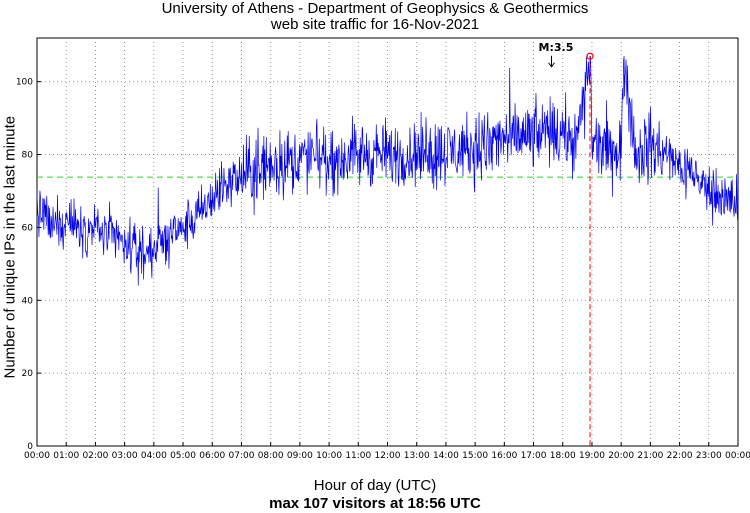  What do you see at coordinates (375, 503) in the screenshot?
I see `max-visitors-note: max 107 visitors at 18:56 UTC` at bounding box center [375, 503].